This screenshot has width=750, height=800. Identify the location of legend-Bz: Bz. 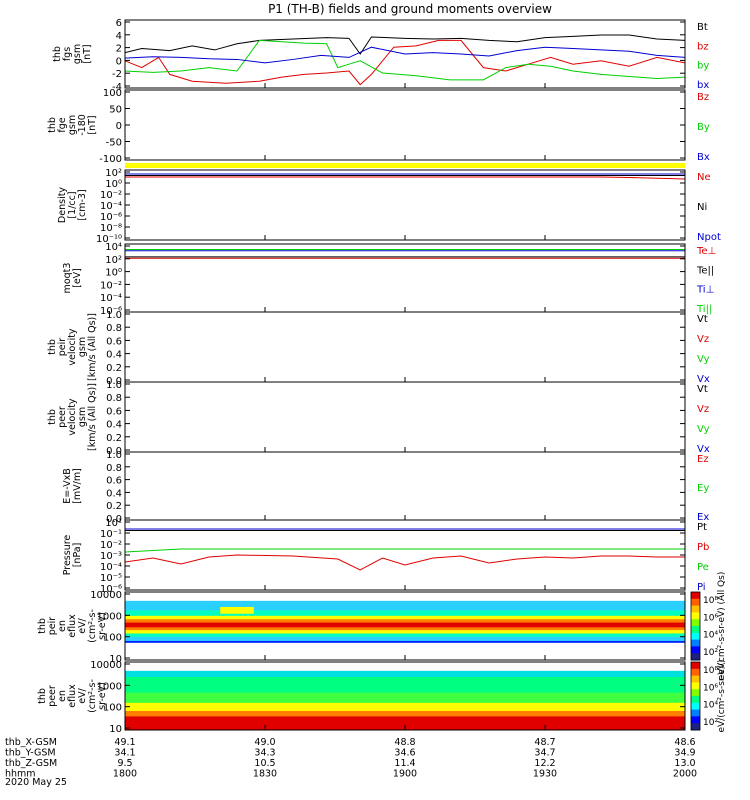
(703, 97).